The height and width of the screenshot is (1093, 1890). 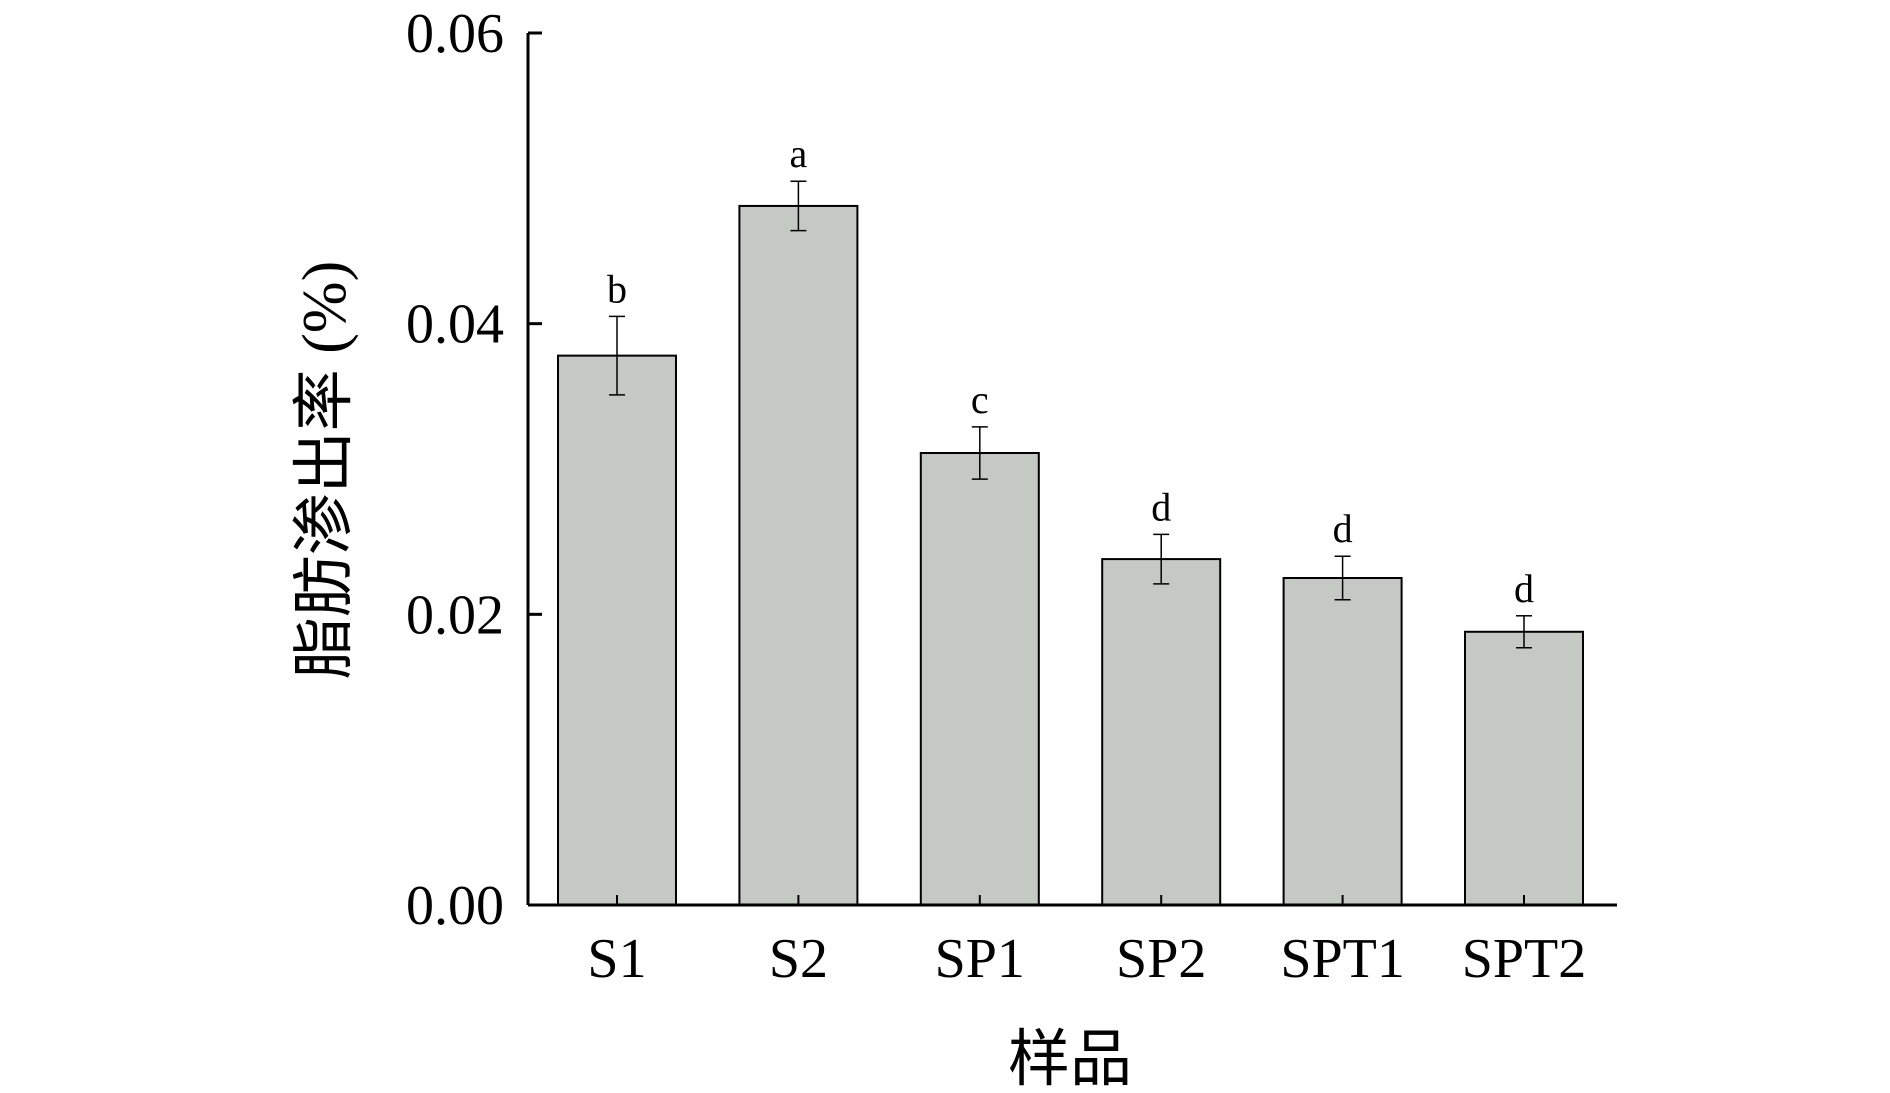 I want to click on error-bar-s1, so click(x=617, y=355).